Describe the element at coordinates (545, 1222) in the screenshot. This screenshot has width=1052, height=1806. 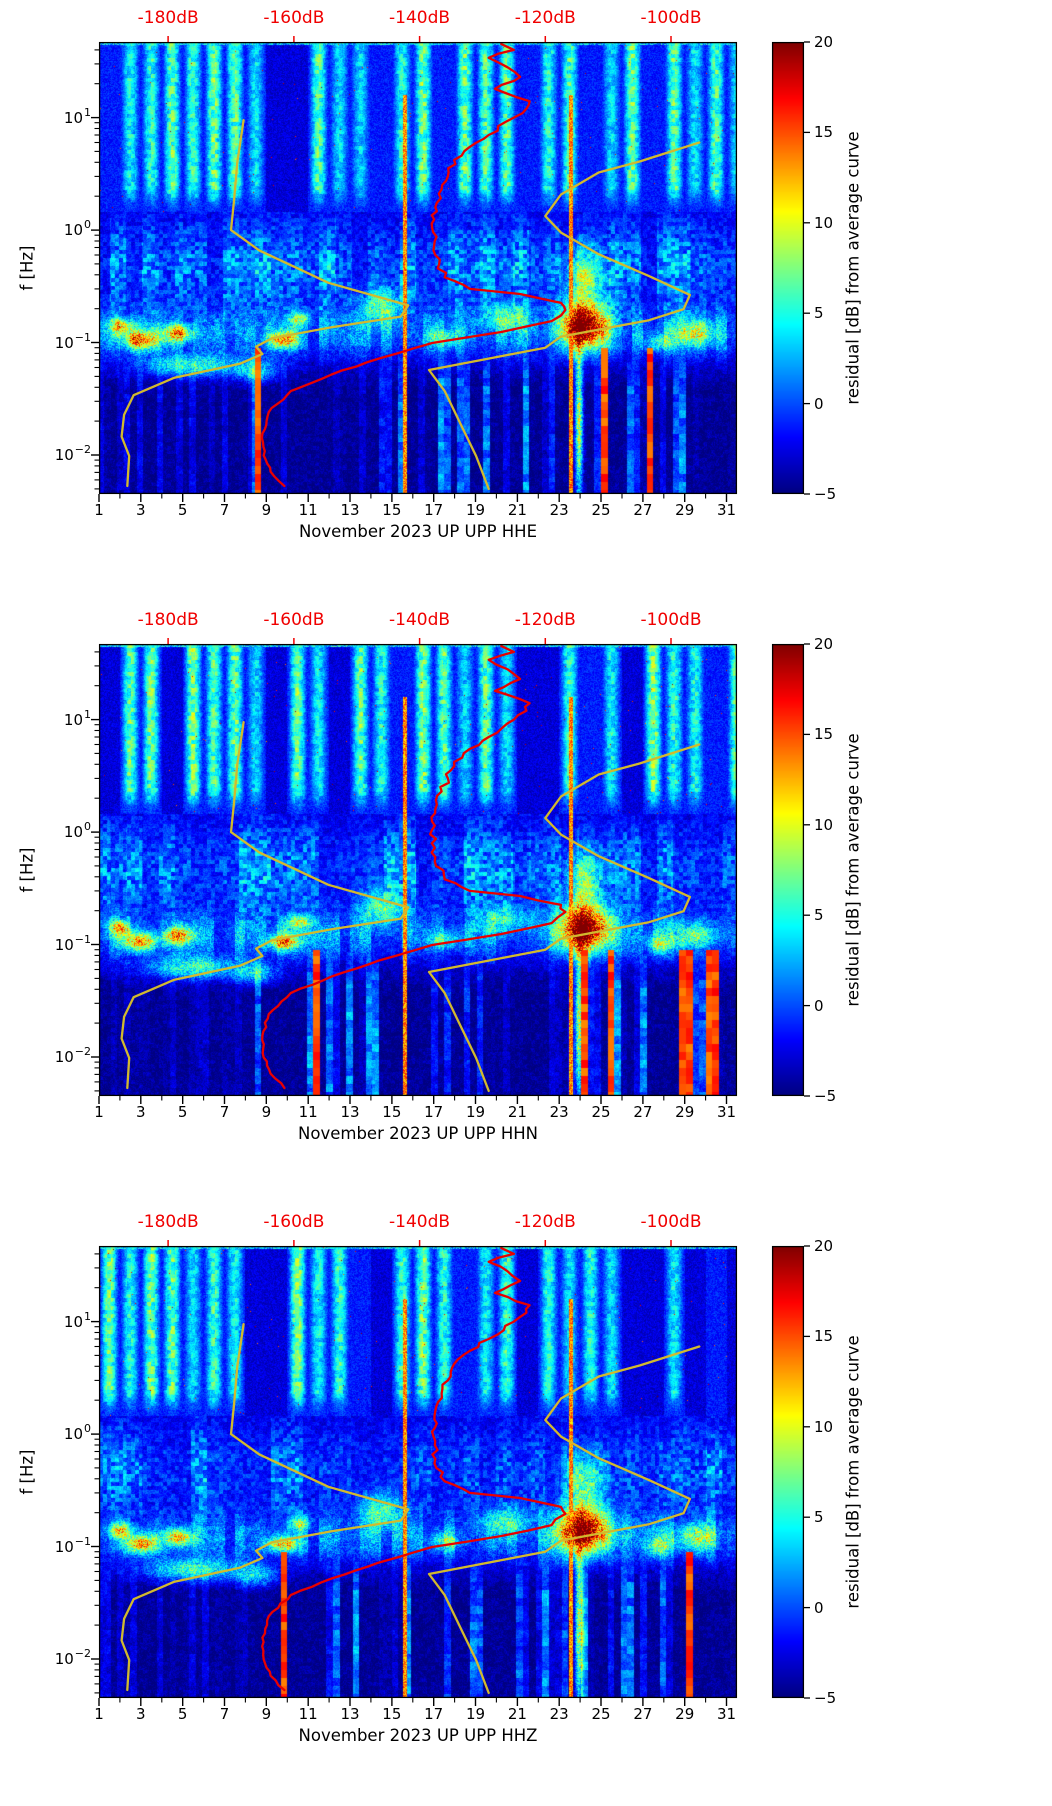
I see `top-db-tick-label: -120dB` at that location.